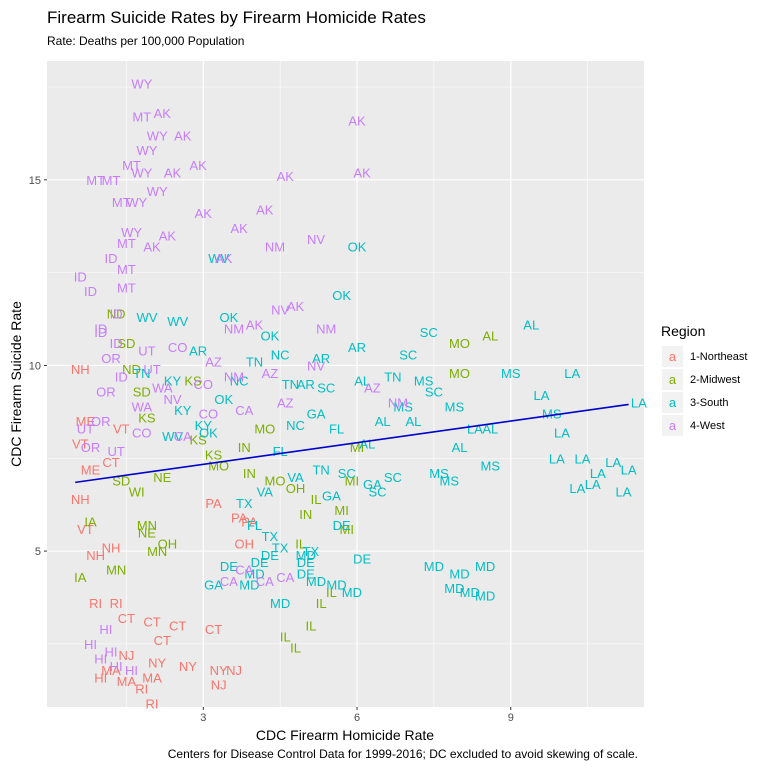 This screenshot has height=768, width=768. Describe the element at coordinates (172, 436) in the screenshot. I see `data-point: WV` at that location.